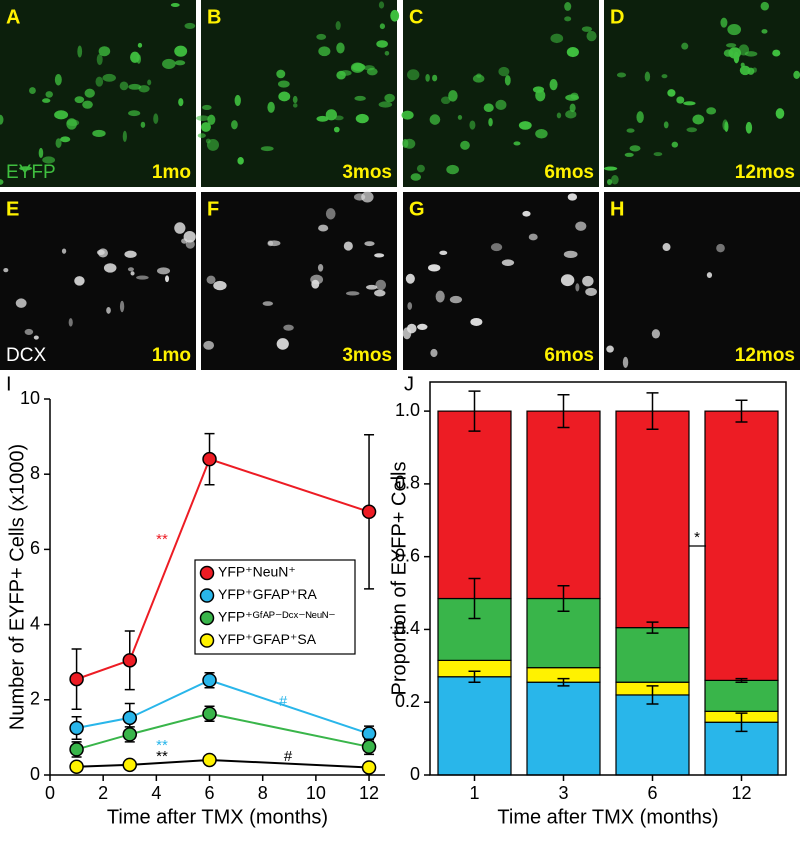 The width and height of the screenshot is (800, 842). What do you see at coordinates (267, 639) in the screenshot?
I see `legend-label: YFP⁺GFAP⁺SA` at bounding box center [267, 639].